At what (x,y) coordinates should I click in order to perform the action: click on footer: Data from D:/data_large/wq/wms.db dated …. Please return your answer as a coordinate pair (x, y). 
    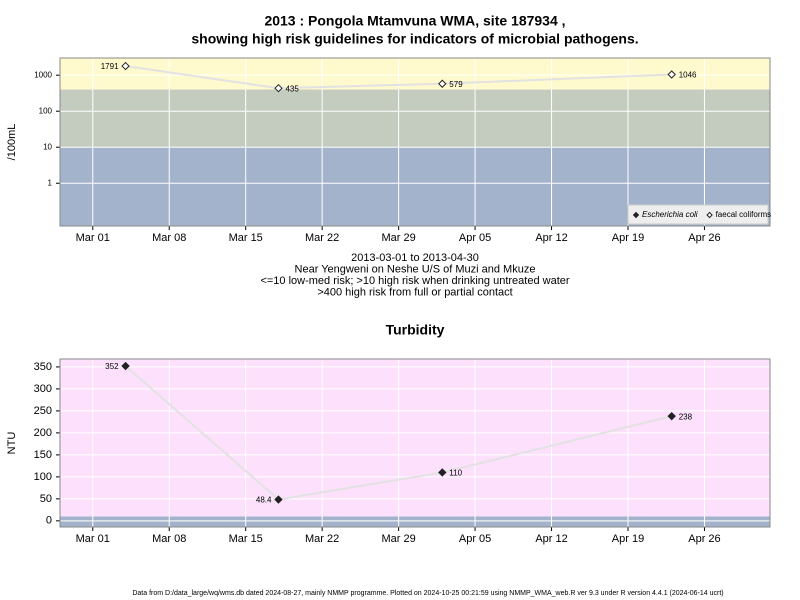
    Looking at the image, I should click on (427, 593).